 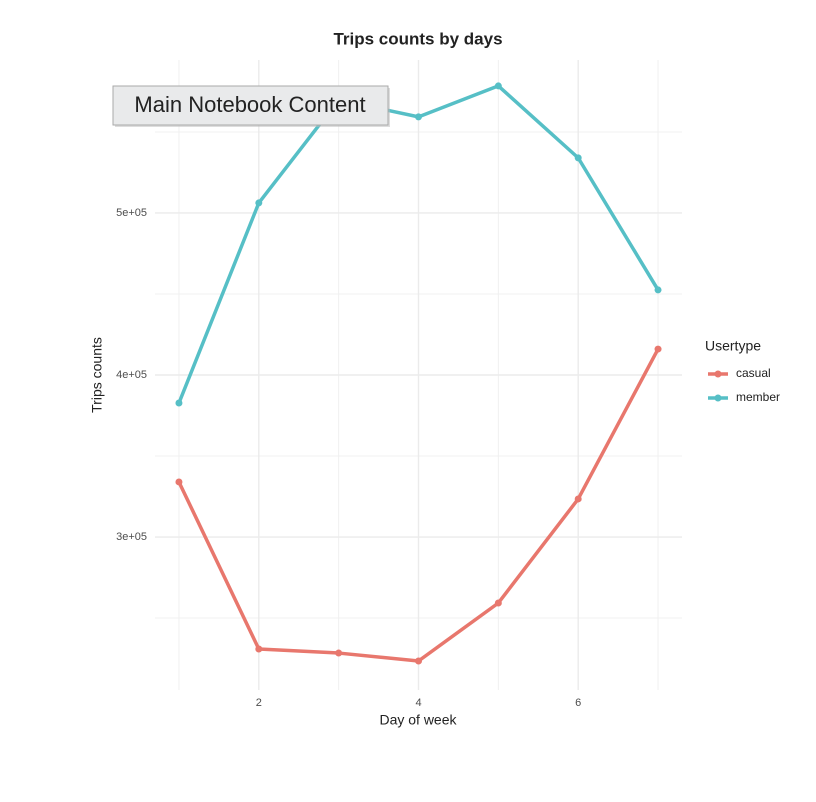 I want to click on tooltip: Main Notebook Content, so click(x=251, y=106).